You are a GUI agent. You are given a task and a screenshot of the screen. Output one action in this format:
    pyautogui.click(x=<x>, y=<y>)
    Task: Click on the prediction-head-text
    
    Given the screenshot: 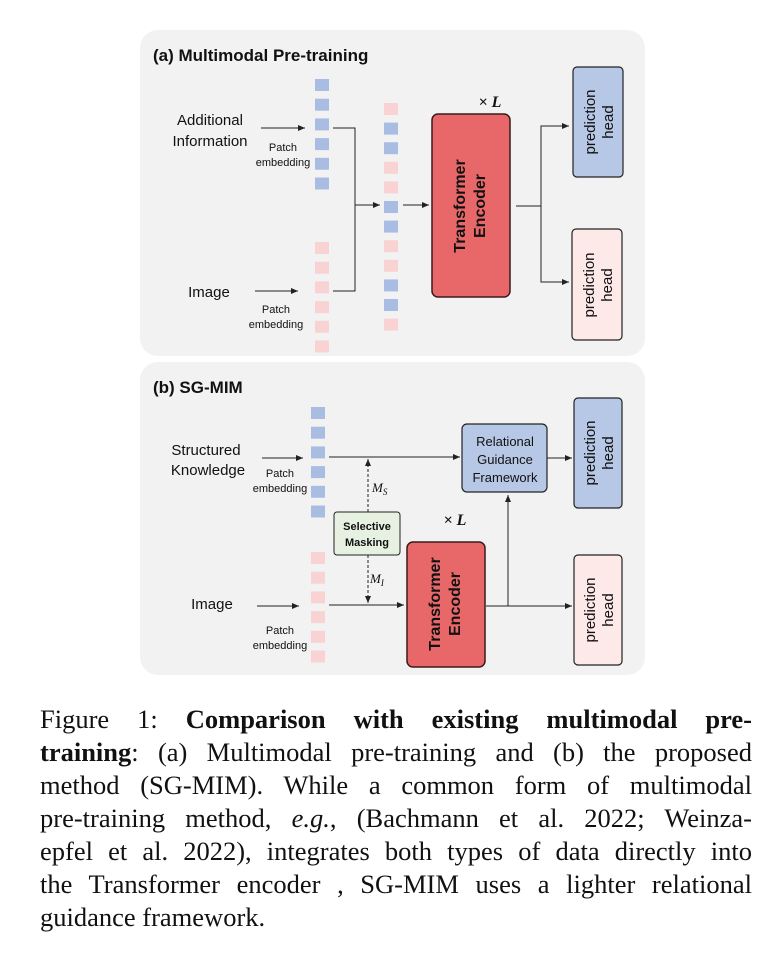 What is the action you would take?
    pyautogui.click(x=598, y=122)
    